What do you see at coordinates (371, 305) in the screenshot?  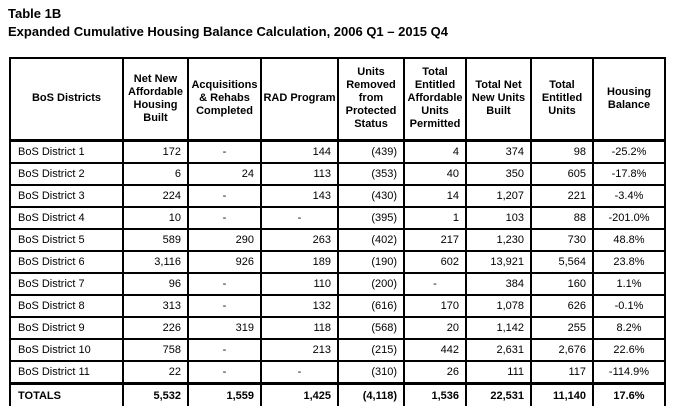 I see `value-cell: (616)` at bounding box center [371, 305].